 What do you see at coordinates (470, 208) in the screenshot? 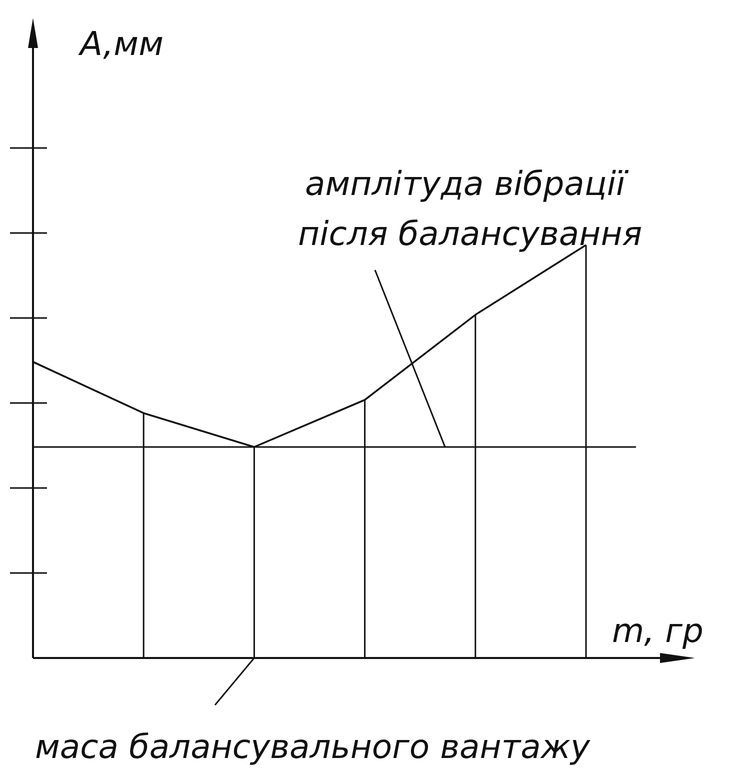
I see `ref-line-label: амплітуда вібрації після балансування` at bounding box center [470, 208].